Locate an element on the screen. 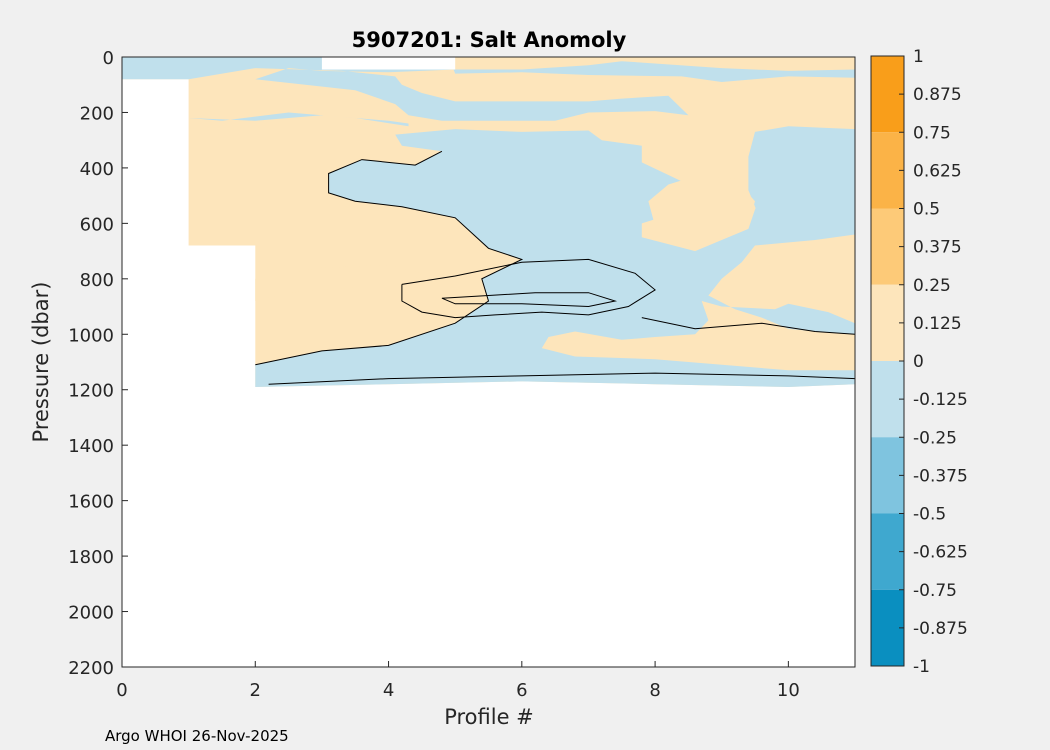  colorbar-tick-label: -0.625 is located at coordinates (940, 553).